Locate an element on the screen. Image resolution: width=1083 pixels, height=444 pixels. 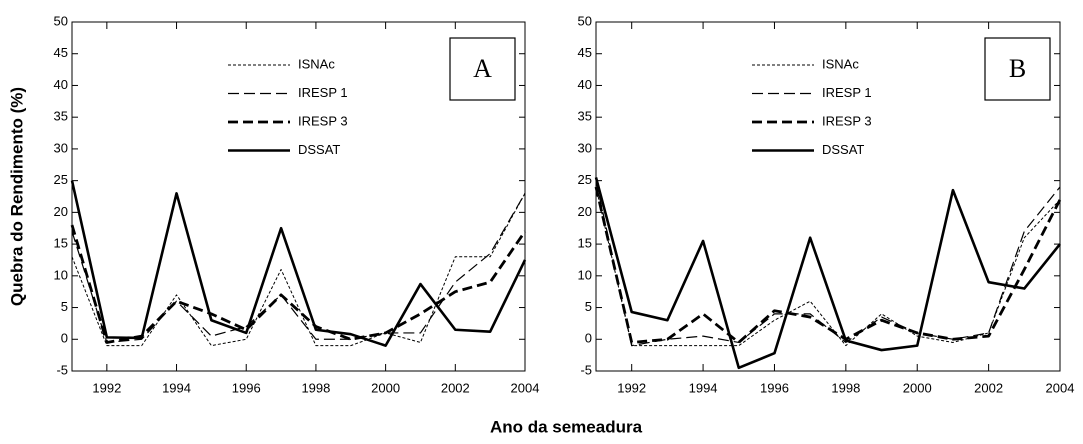
x-axis-title: Ano da semeadura is located at coordinates (566, 426).